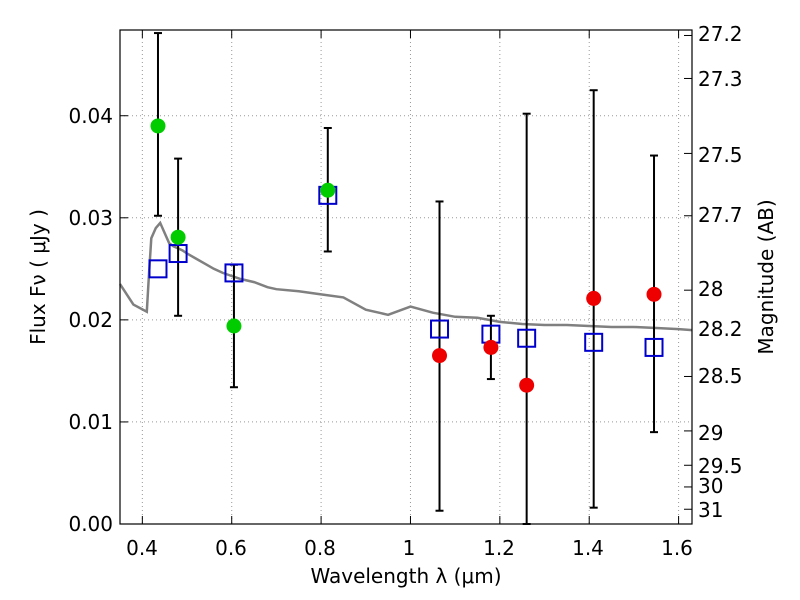 This screenshot has width=800, height=600. I want to click on x-tick-label: 1, so click(409, 548).